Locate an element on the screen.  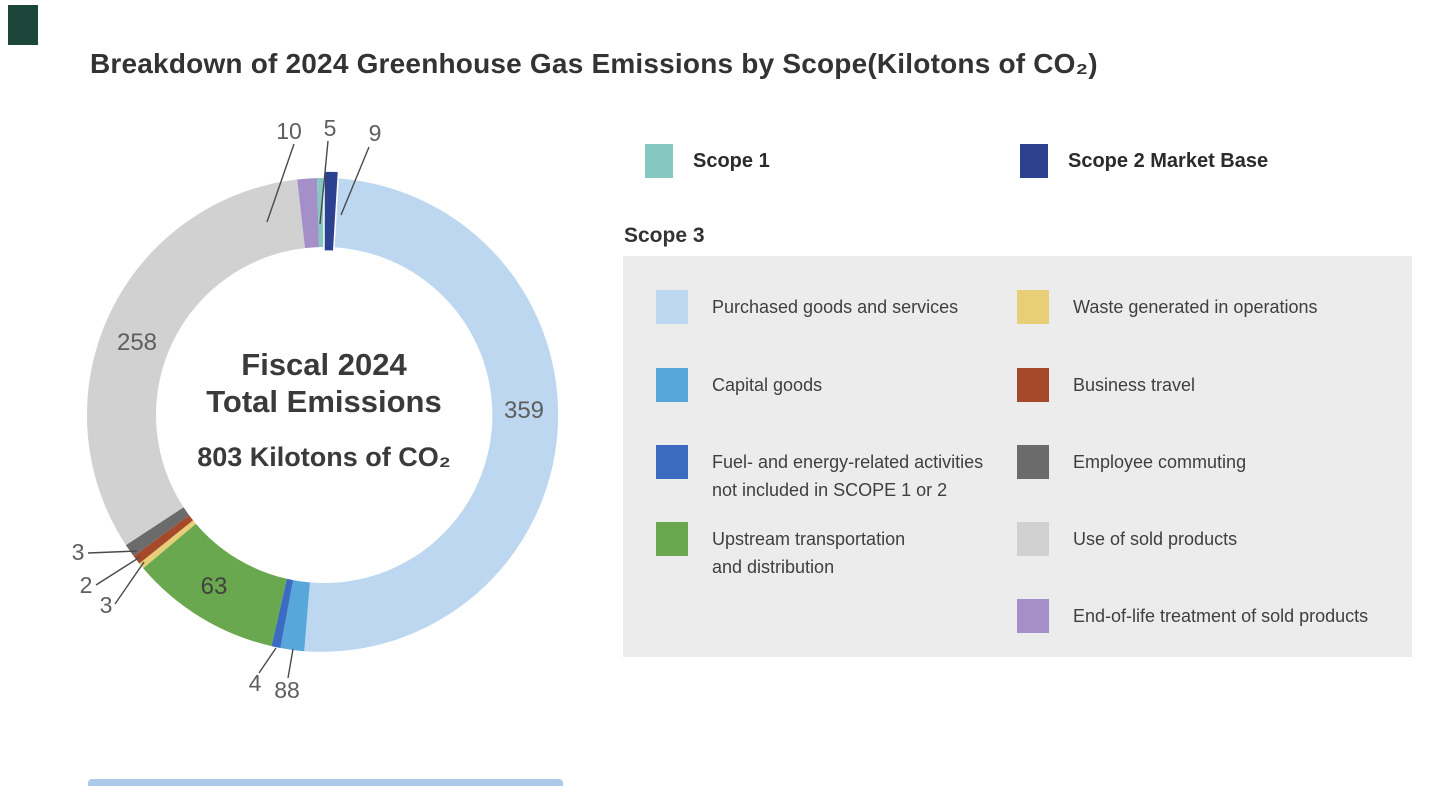
fuel-energy-swatch is located at coordinates (672, 462).